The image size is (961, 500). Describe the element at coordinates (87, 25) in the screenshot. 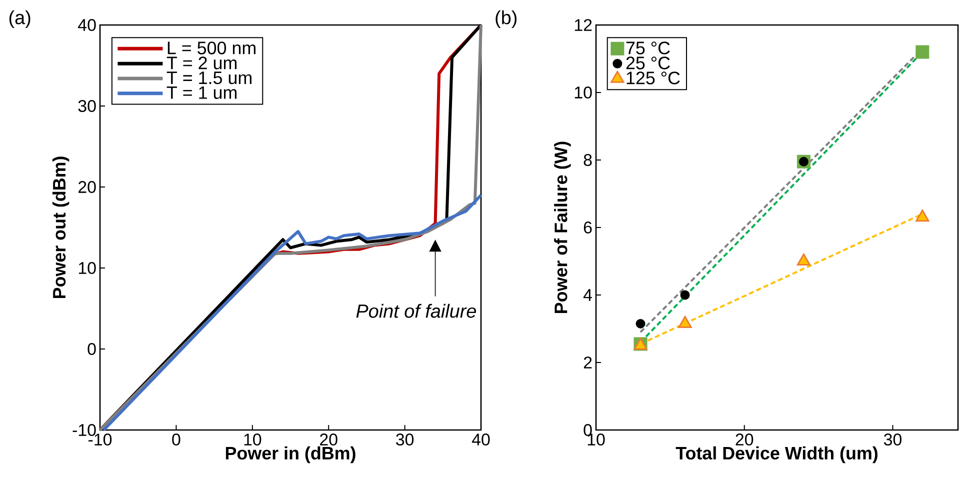

I see `y-tick-label: 40` at that location.